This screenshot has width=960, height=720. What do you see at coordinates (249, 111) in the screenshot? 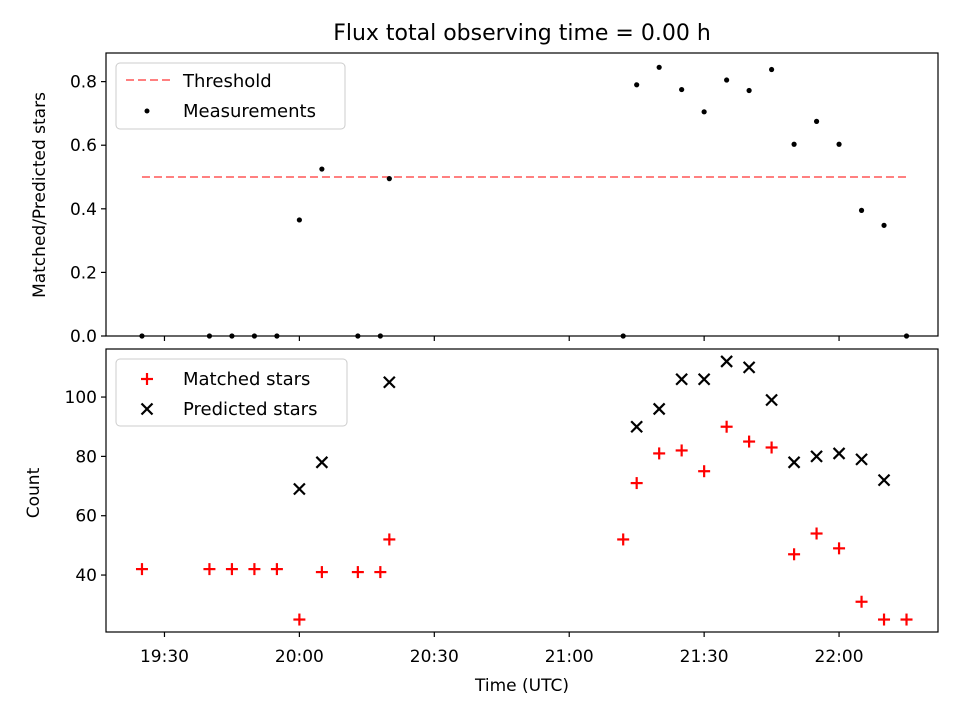
I see `legend-measurements-label: Measurements` at bounding box center [249, 111].